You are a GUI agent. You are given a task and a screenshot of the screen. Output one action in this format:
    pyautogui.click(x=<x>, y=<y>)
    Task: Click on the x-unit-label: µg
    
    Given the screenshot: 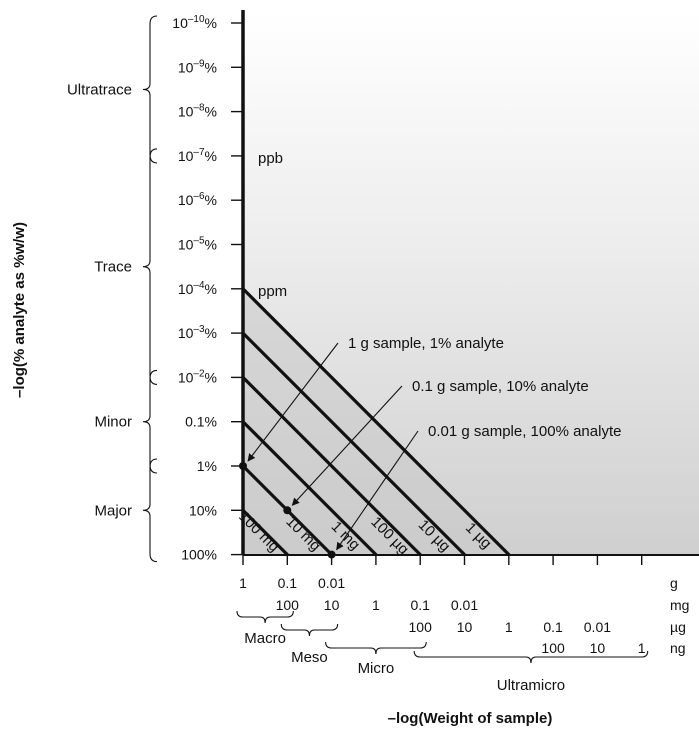 What is the action you would take?
    pyautogui.click(x=678, y=627)
    